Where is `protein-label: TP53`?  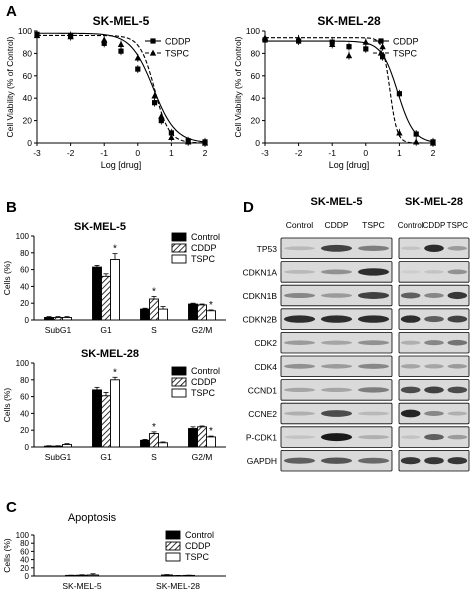
protein-label: TP53 is located at coordinates (267, 249).